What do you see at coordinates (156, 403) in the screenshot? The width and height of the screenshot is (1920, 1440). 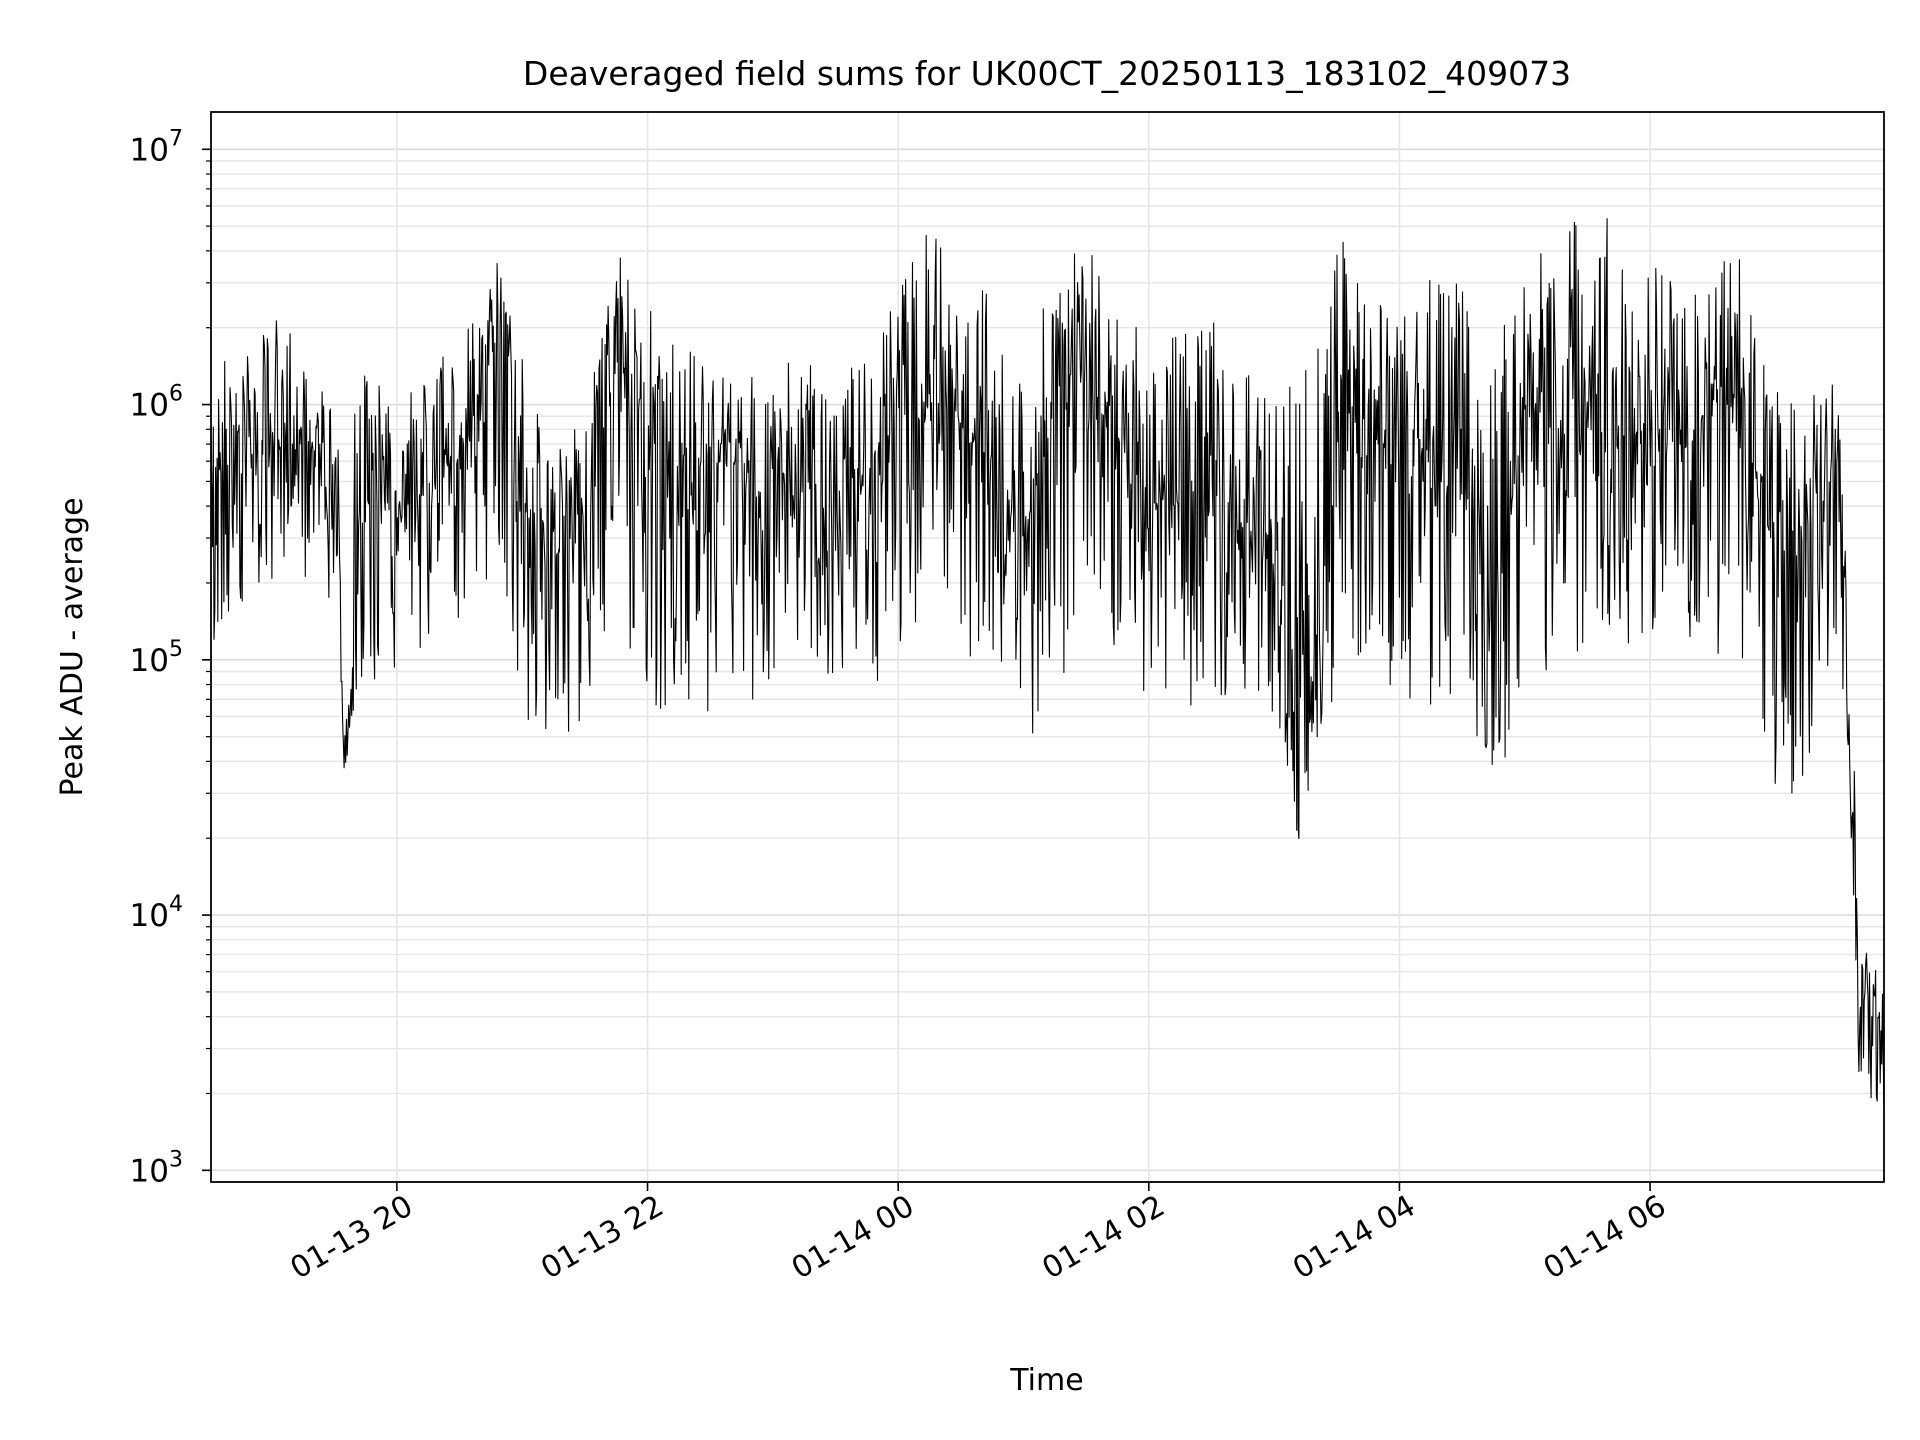 I see `y-tick-label: 106` at bounding box center [156, 403].